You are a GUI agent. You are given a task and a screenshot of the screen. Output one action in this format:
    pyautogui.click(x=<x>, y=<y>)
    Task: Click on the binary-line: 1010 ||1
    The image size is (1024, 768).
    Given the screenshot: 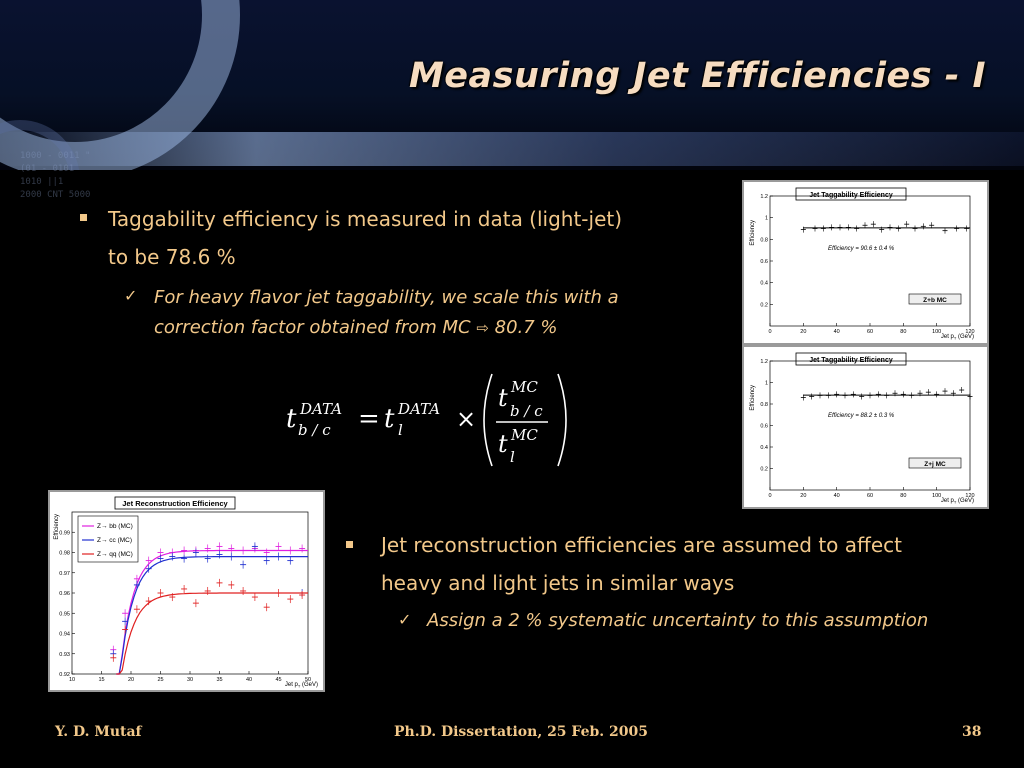 What is the action you would take?
    pyautogui.click(x=42, y=182)
    